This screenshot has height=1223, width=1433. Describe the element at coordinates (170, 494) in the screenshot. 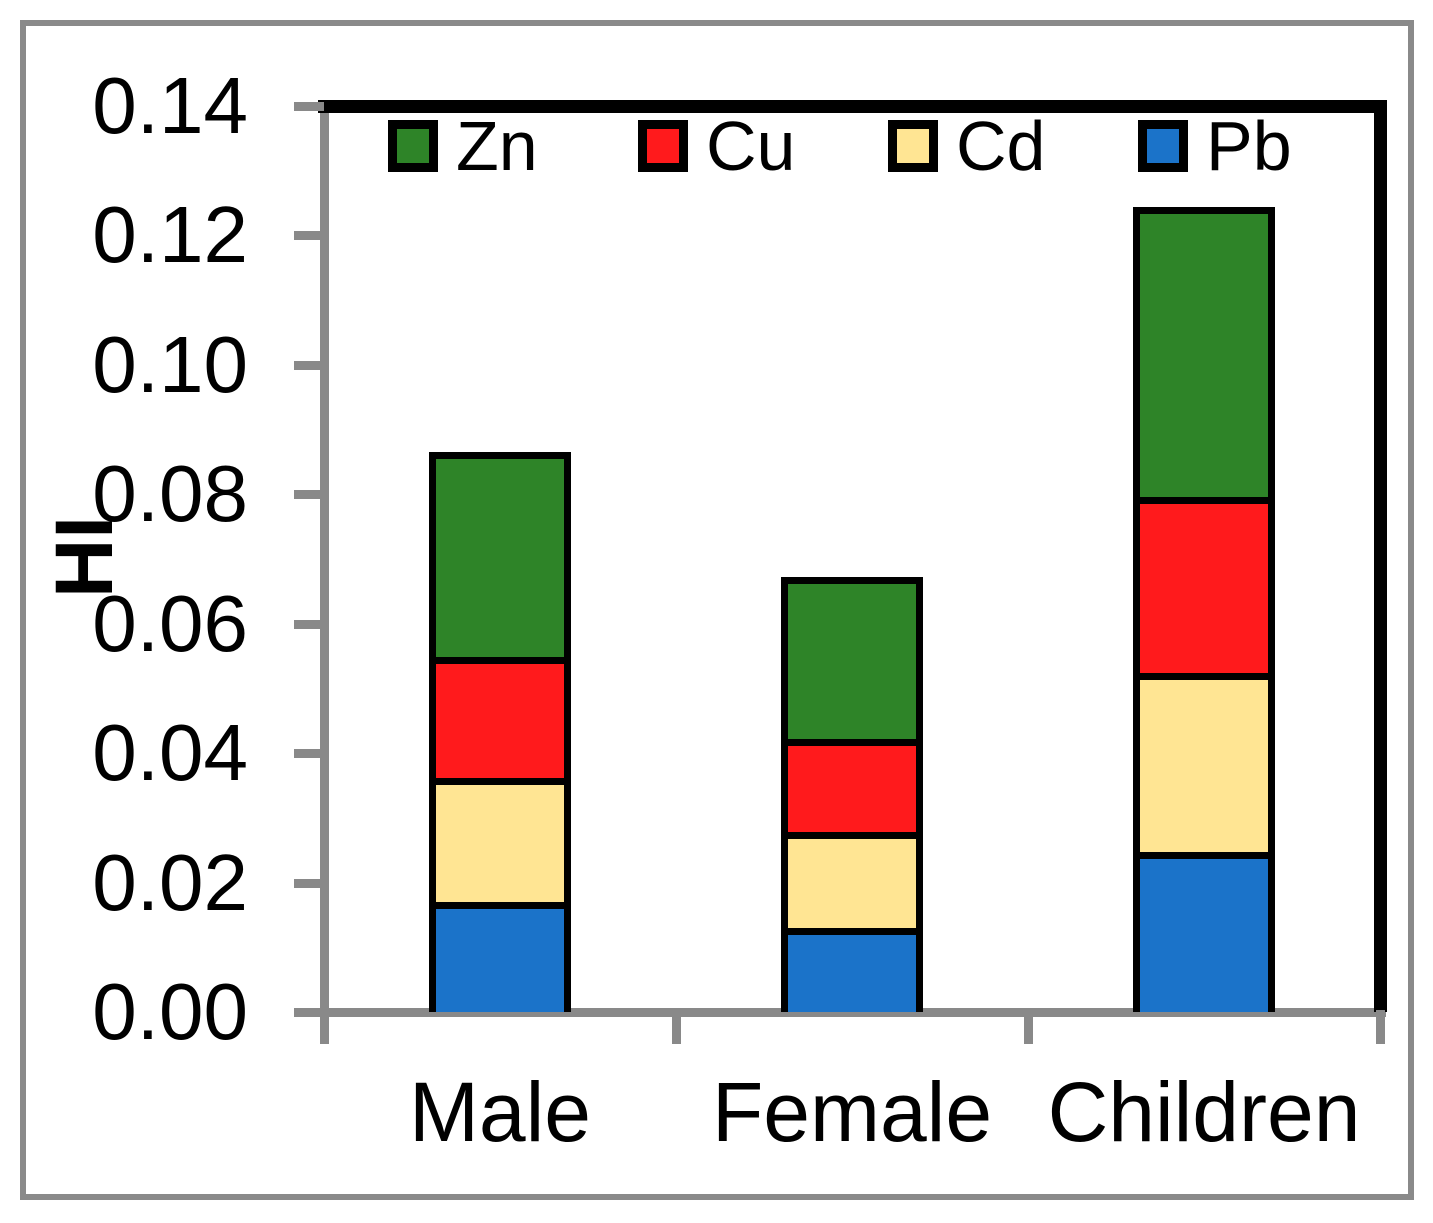

I see `y-tick-label-0.08: 0.08` at that location.